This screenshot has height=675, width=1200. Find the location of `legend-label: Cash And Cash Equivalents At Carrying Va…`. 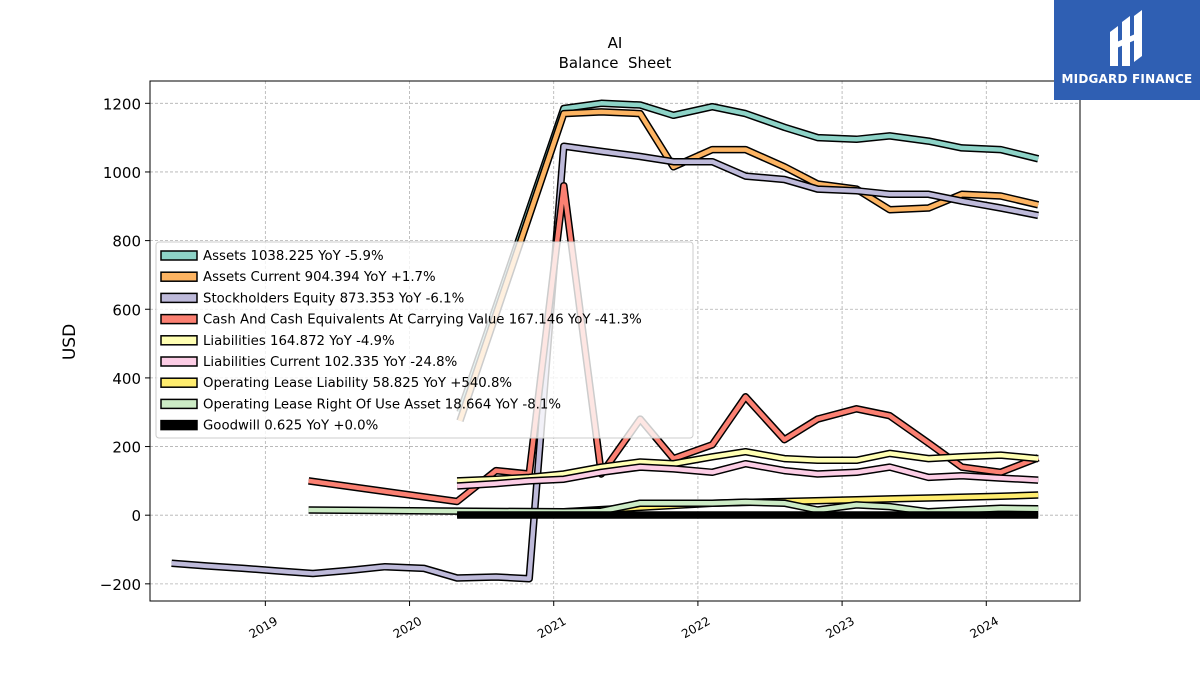

legend-label: Cash And Cash Equivalents At Carrying Va… is located at coordinates (422, 320).